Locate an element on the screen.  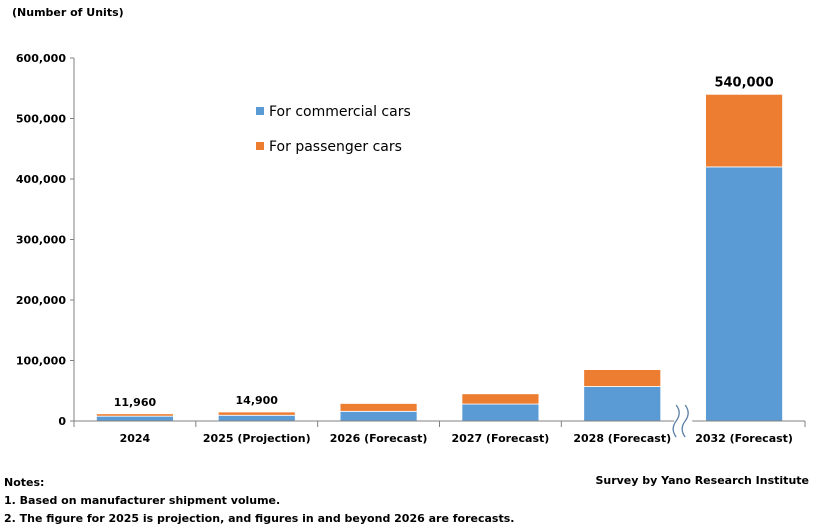
x-tick-label: 2028 (Forecast) is located at coordinates (622, 438).